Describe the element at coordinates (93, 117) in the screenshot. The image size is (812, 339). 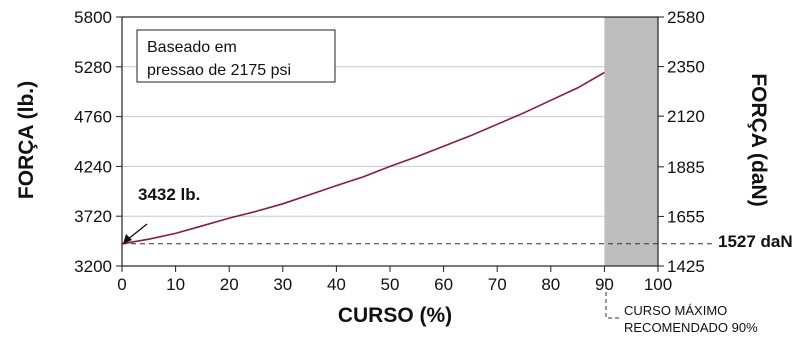
I see `y-left-tick-label: 4760` at that location.